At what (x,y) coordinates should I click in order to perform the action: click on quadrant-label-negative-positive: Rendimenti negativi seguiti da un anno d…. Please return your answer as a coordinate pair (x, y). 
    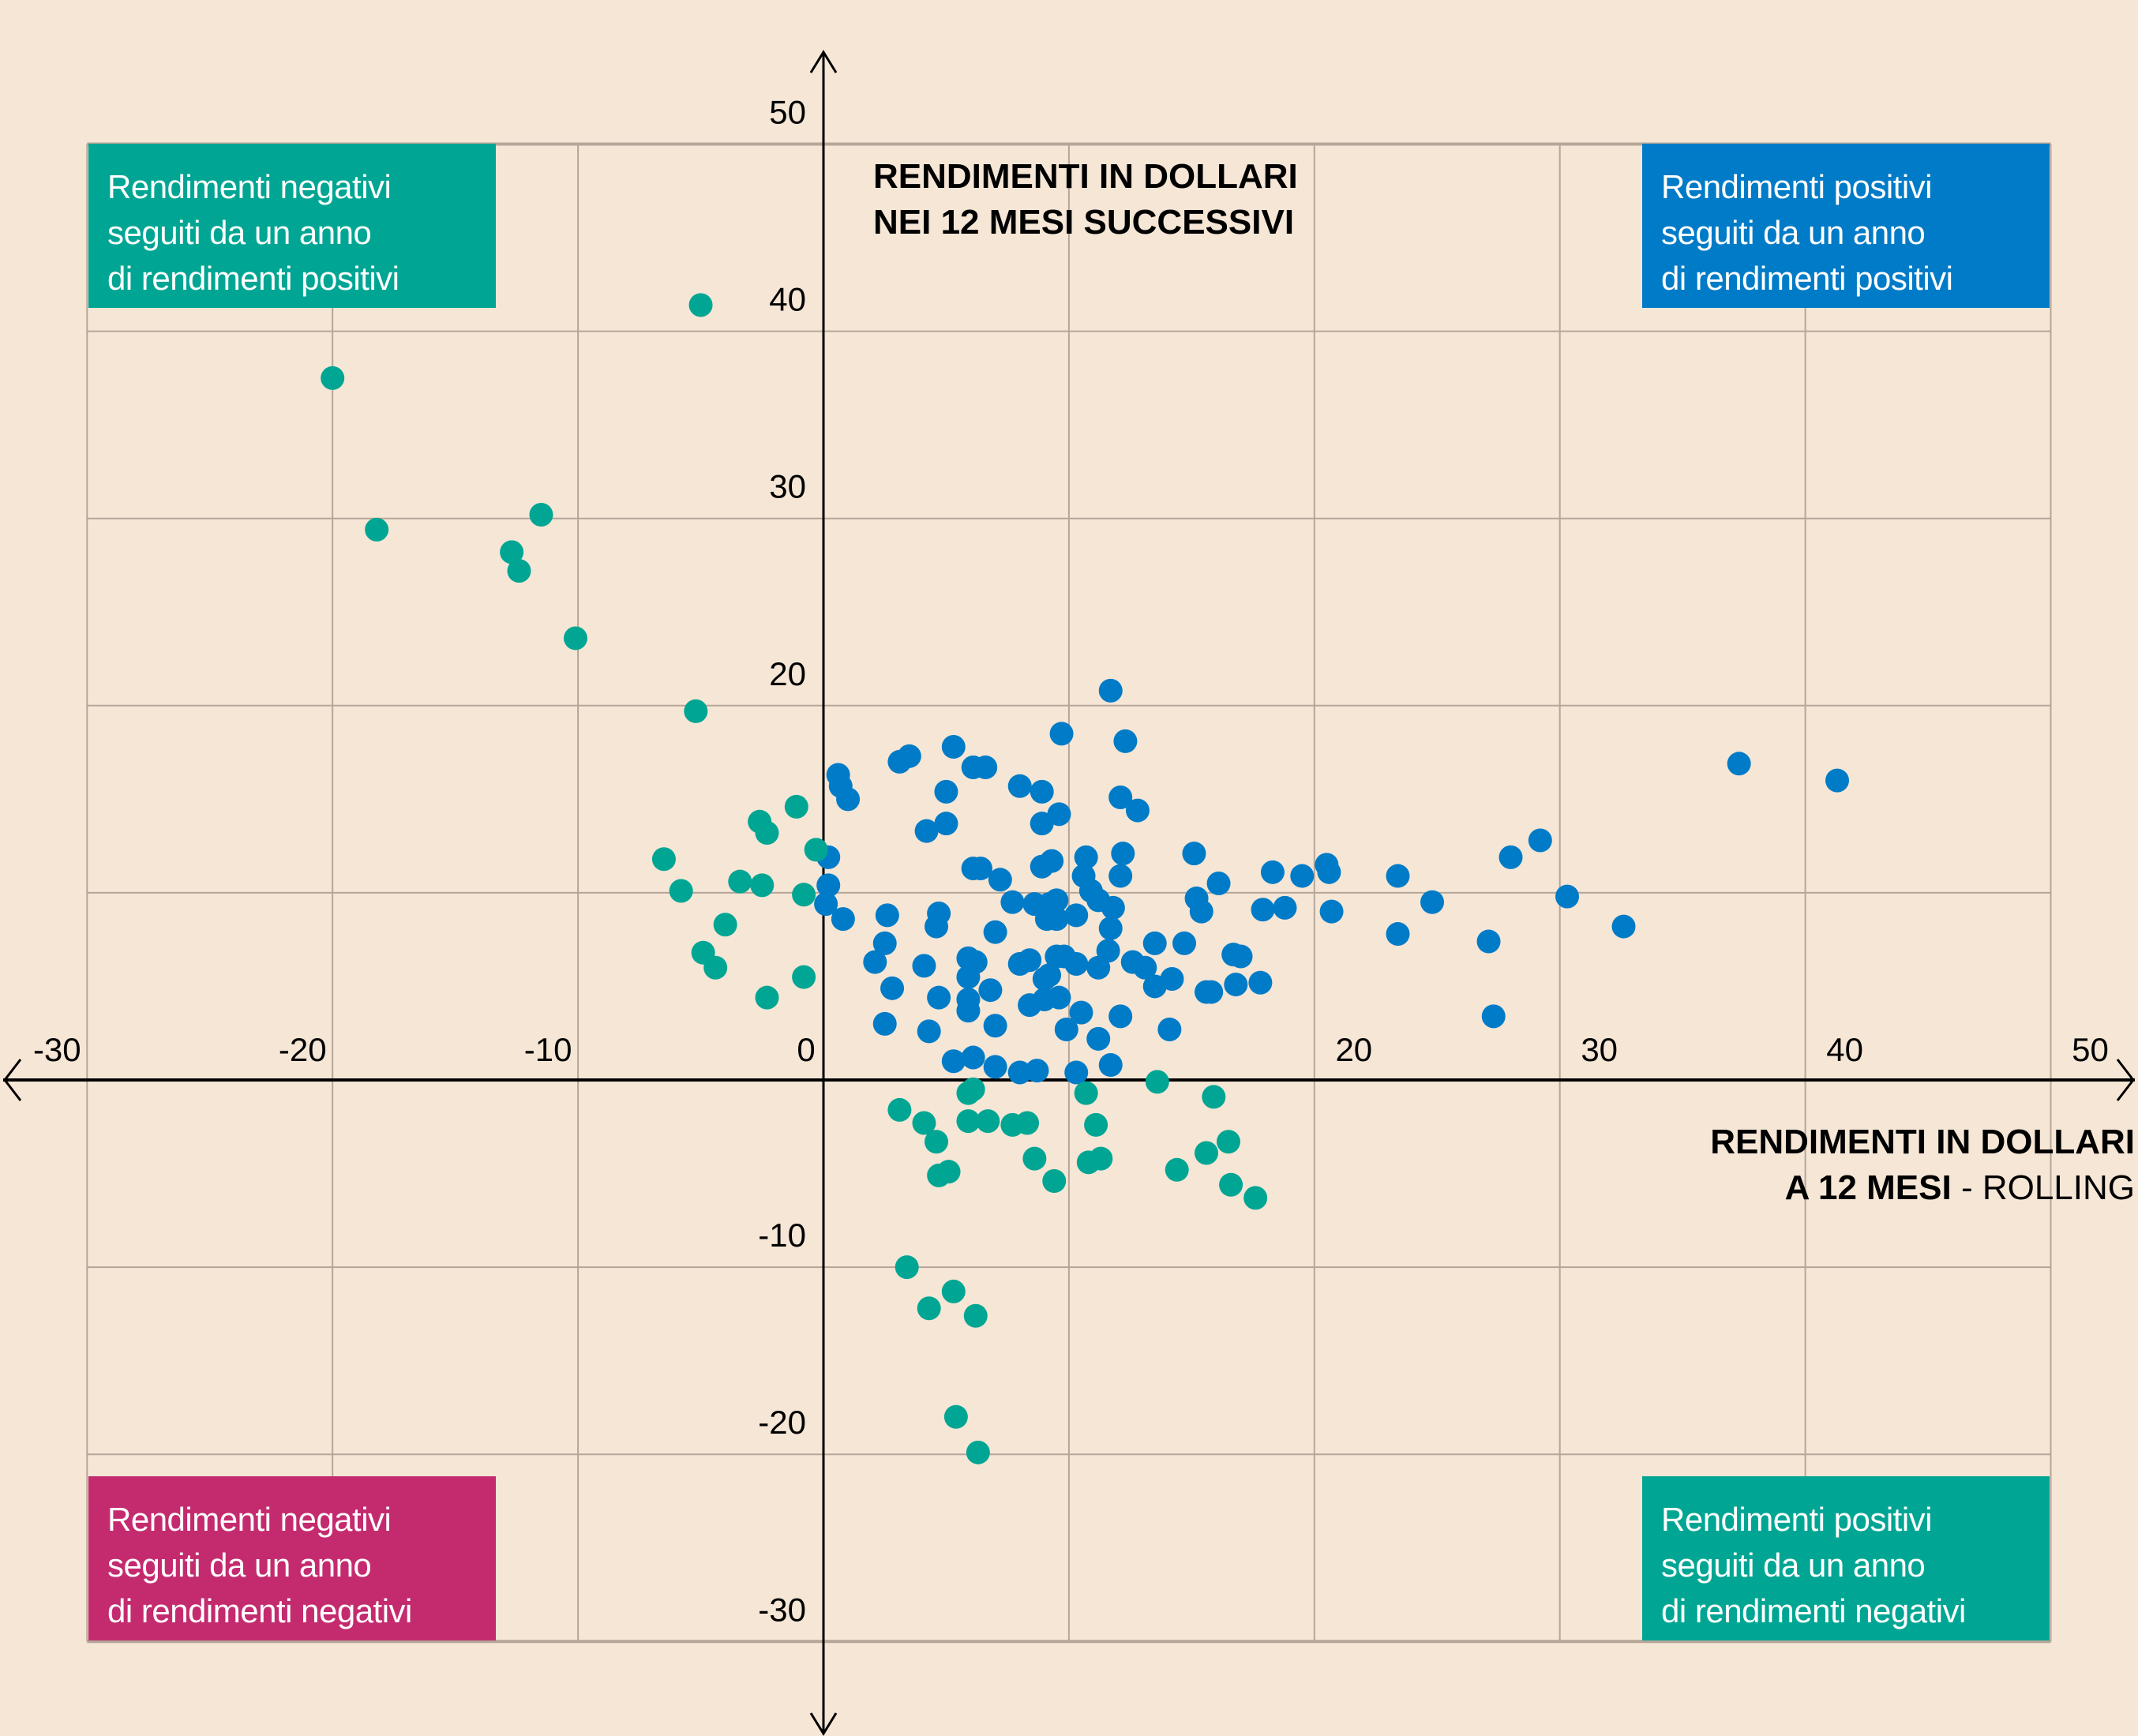
    Looking at the image, I should click on (292, 226).